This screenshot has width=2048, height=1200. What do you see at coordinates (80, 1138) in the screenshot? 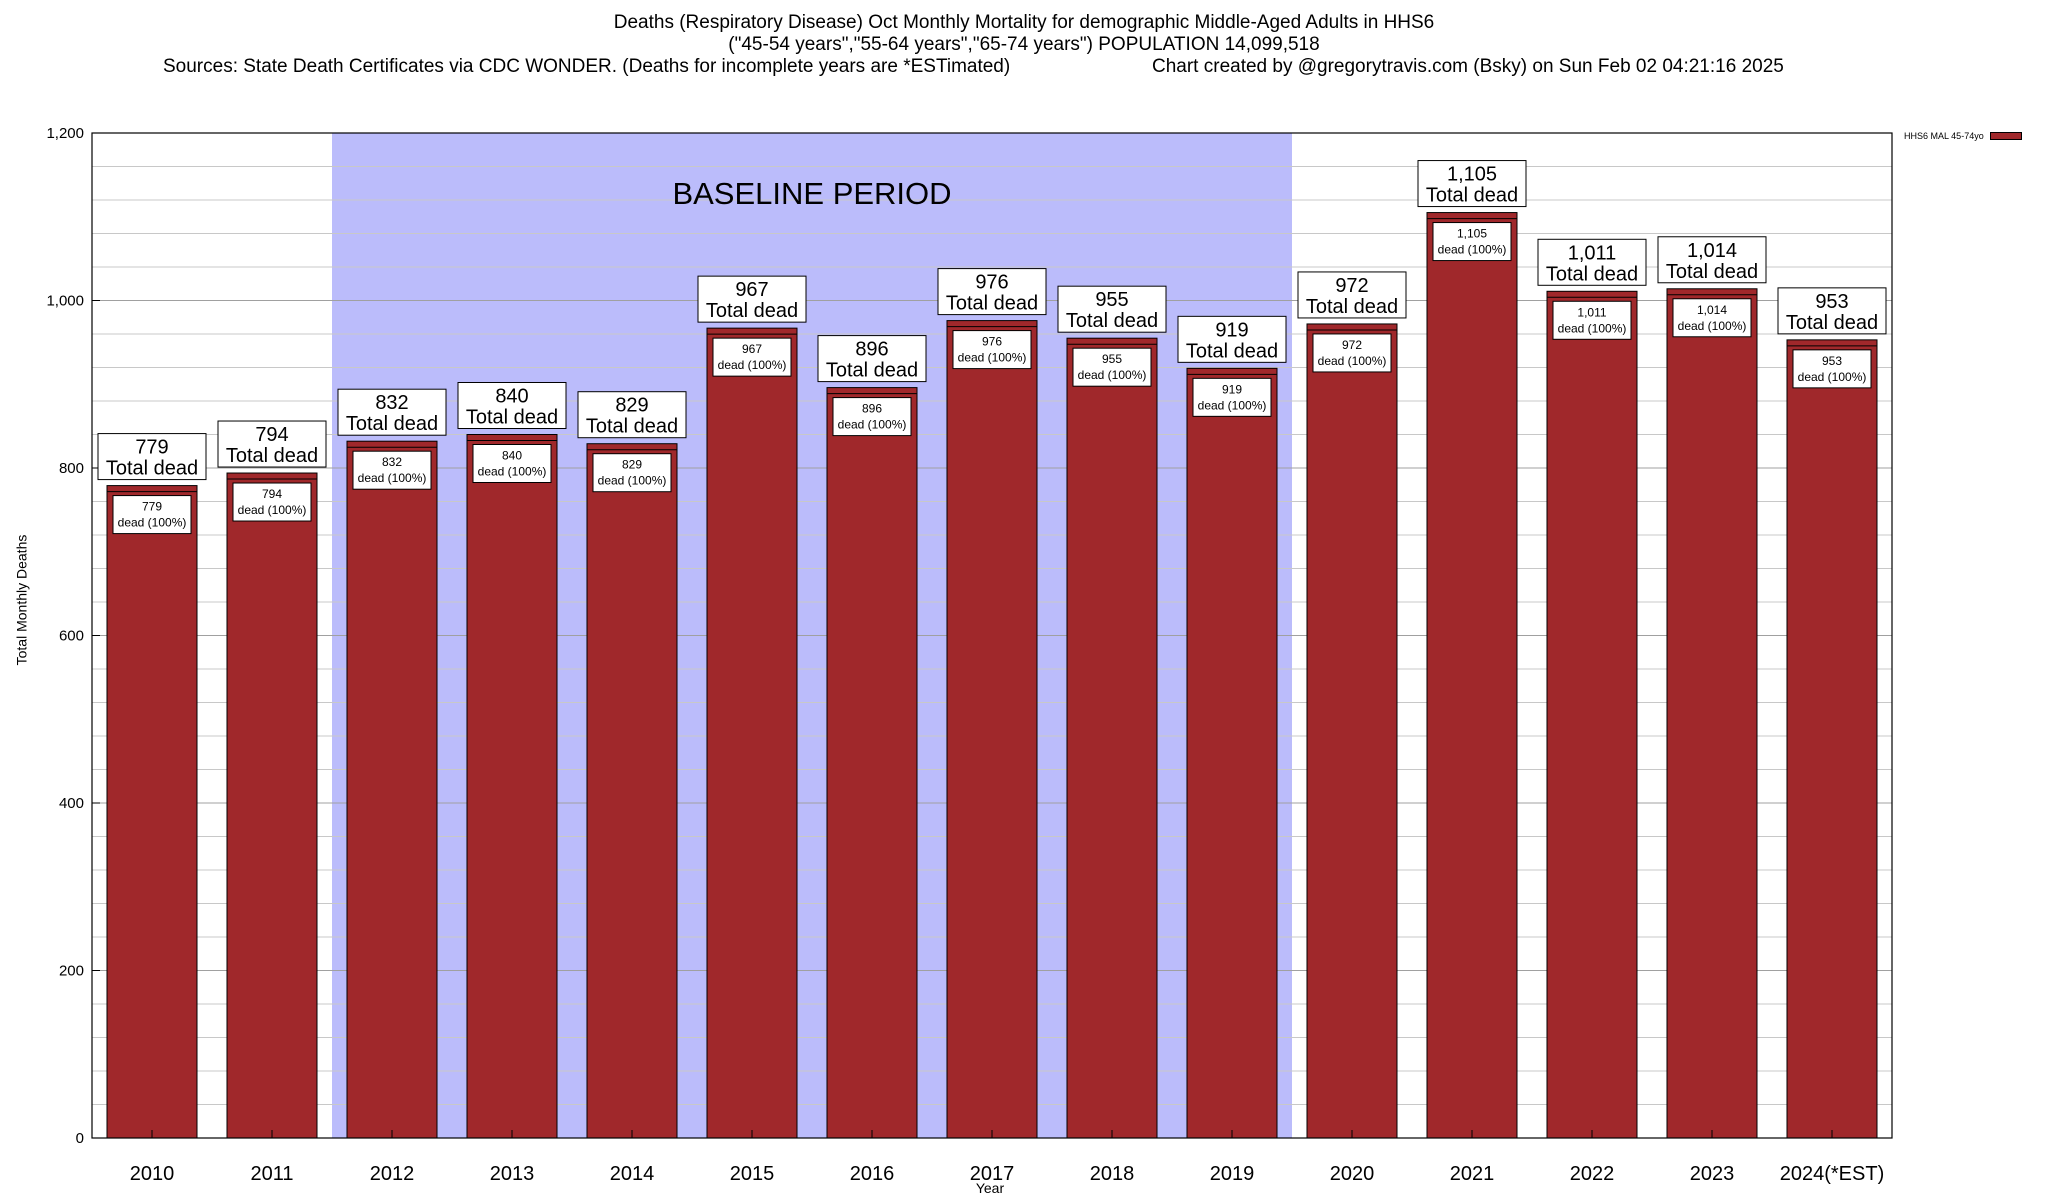
I see `y-tick-label: 0` at bounding box center [80, 1138].